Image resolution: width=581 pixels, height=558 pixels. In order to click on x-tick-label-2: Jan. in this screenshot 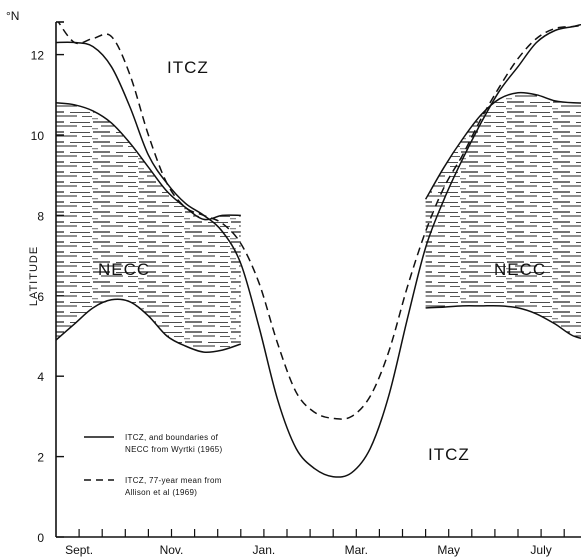, I will do `click(264, 550)`.